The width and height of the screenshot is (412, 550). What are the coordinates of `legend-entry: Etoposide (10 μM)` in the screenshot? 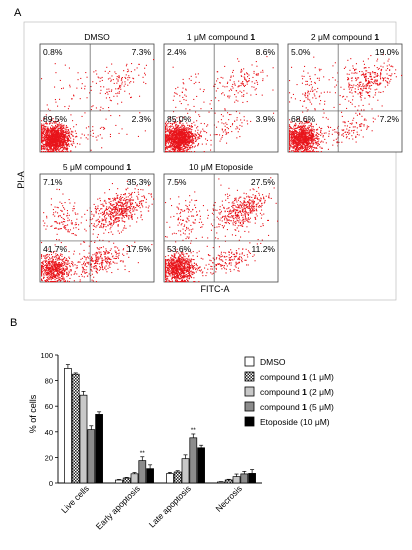 It's located at (295, 422).